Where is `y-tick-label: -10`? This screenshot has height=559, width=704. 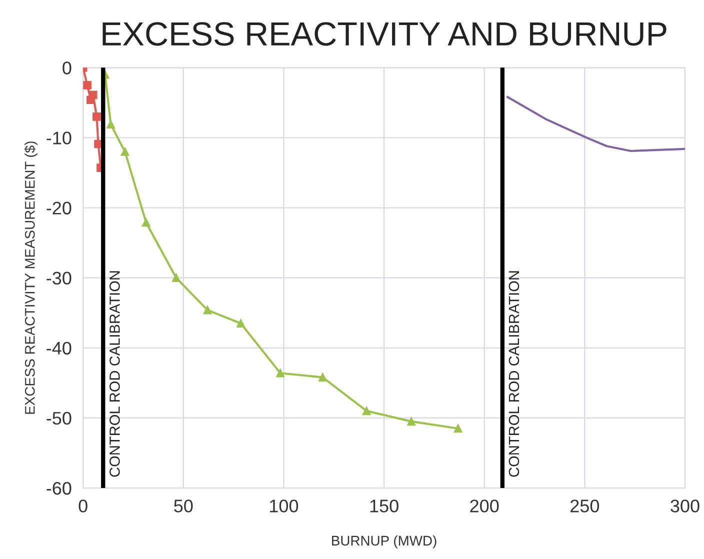
y-tick-label: -10 is located at coordinates (59, 138).